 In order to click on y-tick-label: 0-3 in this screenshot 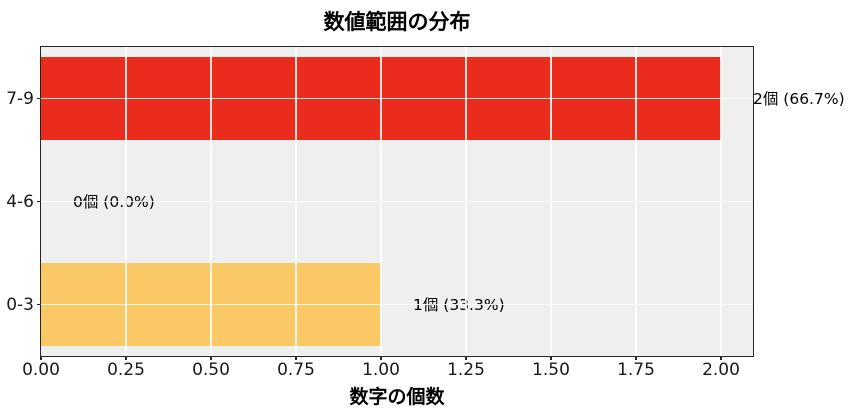, I will do `click(20, 304)`.